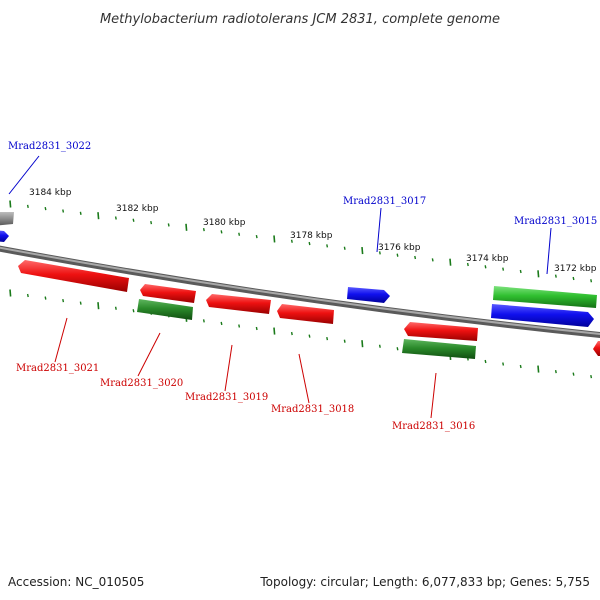 Image resolution: width=600 pixels, height=600 pixels. I want to click on gene-label: Mrad2831_3018, so click(312, 409).